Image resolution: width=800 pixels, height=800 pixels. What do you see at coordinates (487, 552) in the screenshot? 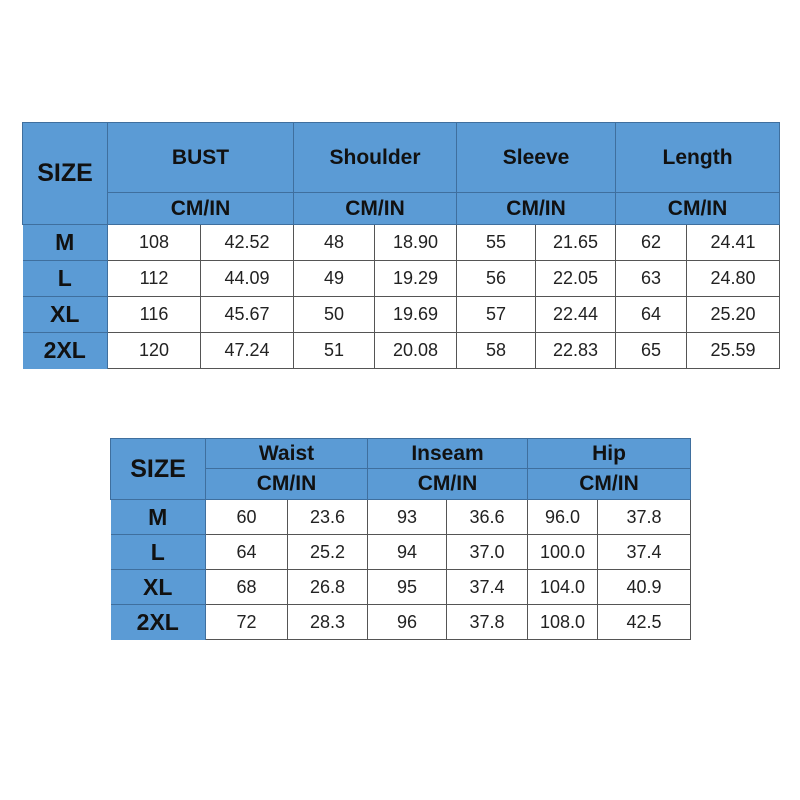
I see `value-cell: 37.0` at bounding box center [487, 552].